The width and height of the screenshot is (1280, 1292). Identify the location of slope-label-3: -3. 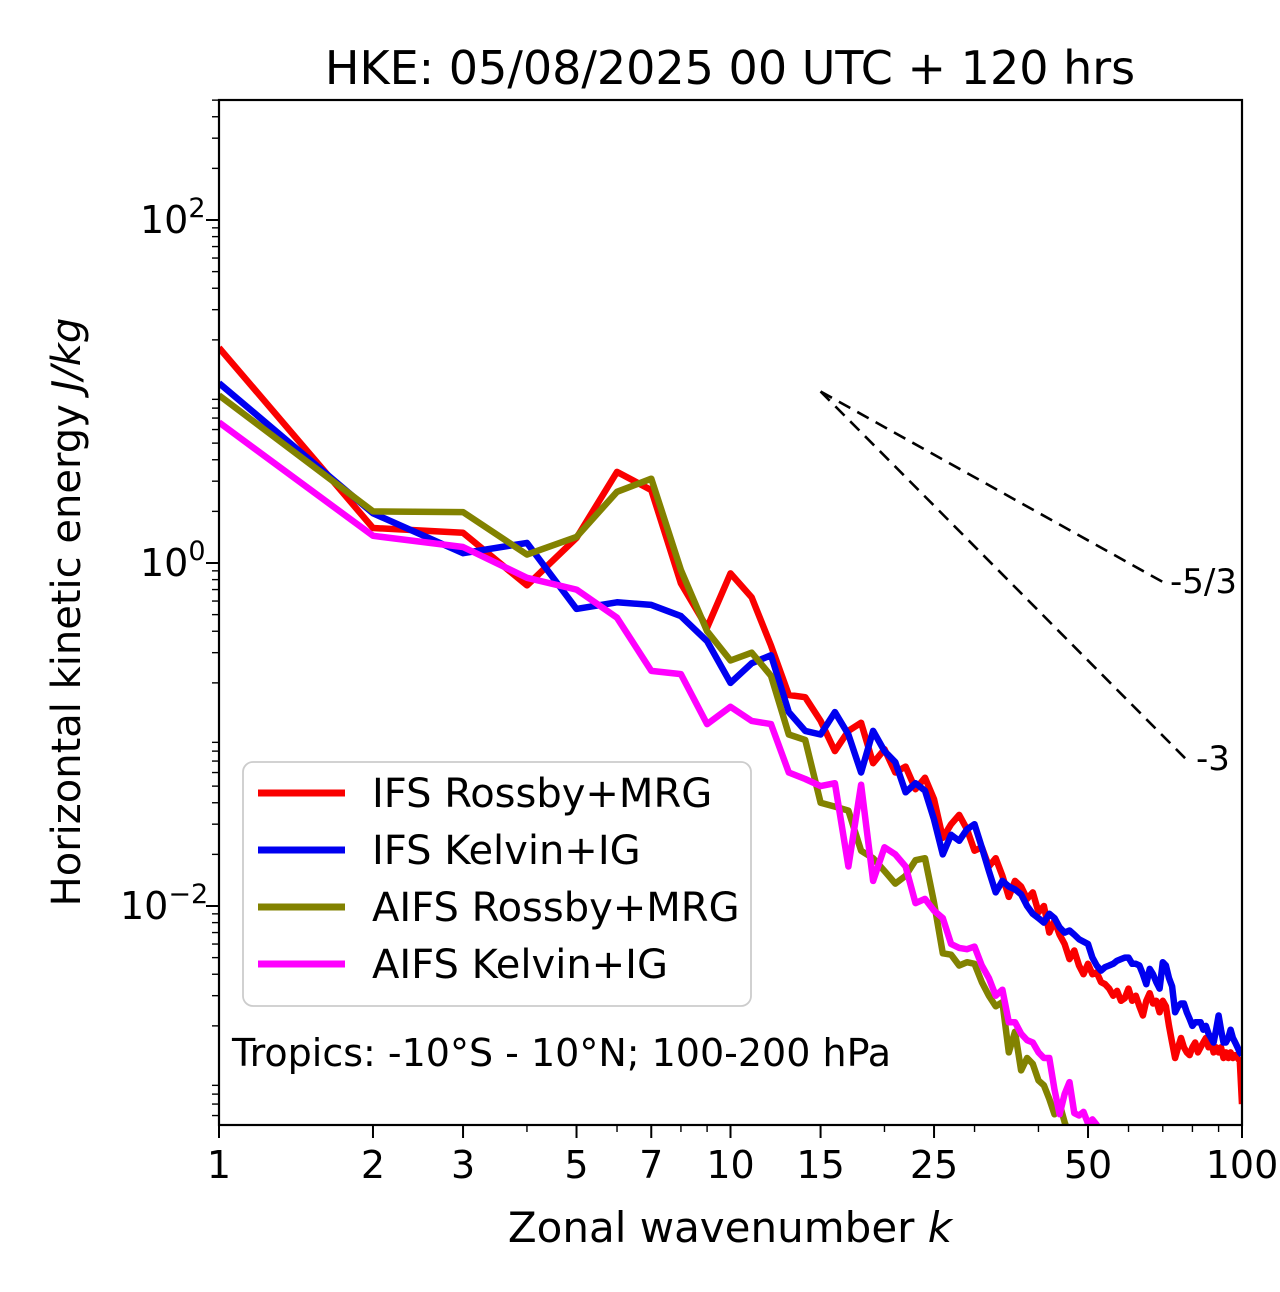
(1213, 759).